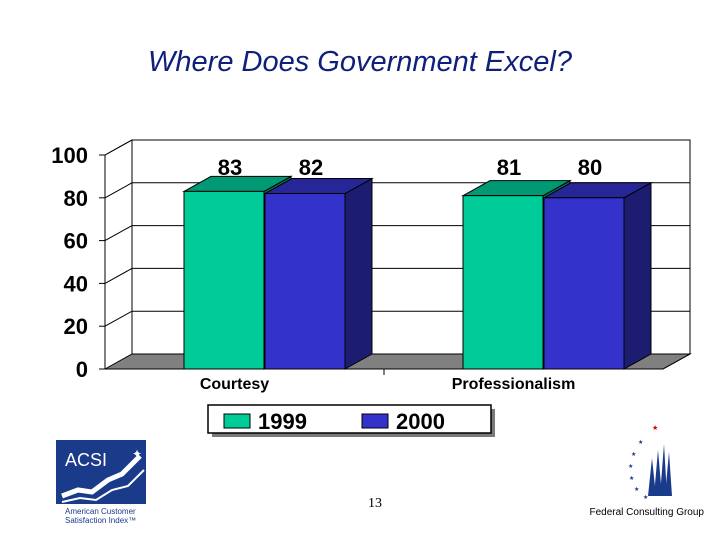  Describe the element at coordinates (100, 511) in the screenshot. I see `svg-text: American Customer` at that location.